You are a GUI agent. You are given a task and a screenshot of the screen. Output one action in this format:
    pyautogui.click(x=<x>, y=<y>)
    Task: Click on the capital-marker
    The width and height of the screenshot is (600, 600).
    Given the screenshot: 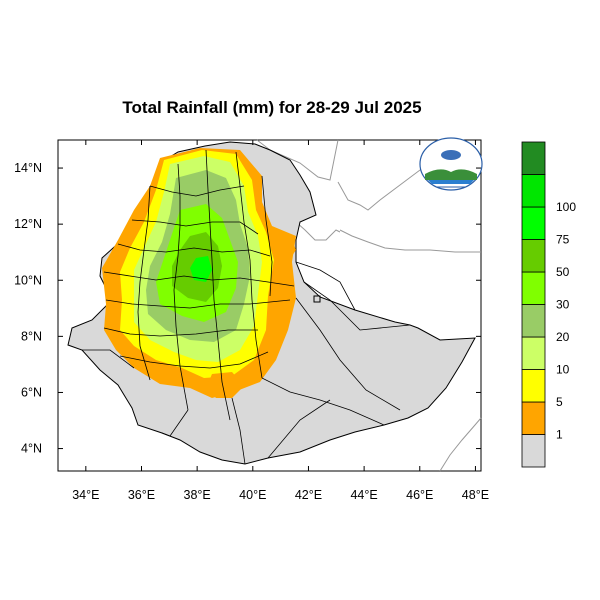 What is the action you would take?
    pyautogui.click(x=317, y=299)
    